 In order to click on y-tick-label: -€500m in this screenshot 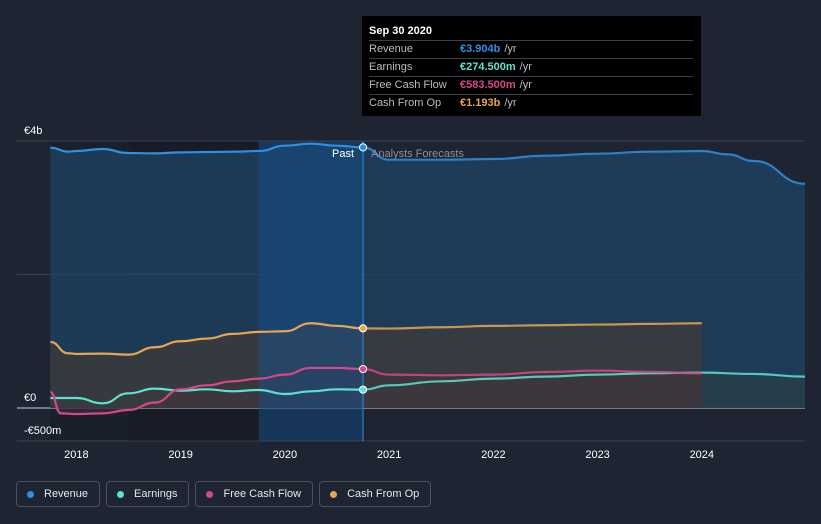, I will do `click(42, 431)`.